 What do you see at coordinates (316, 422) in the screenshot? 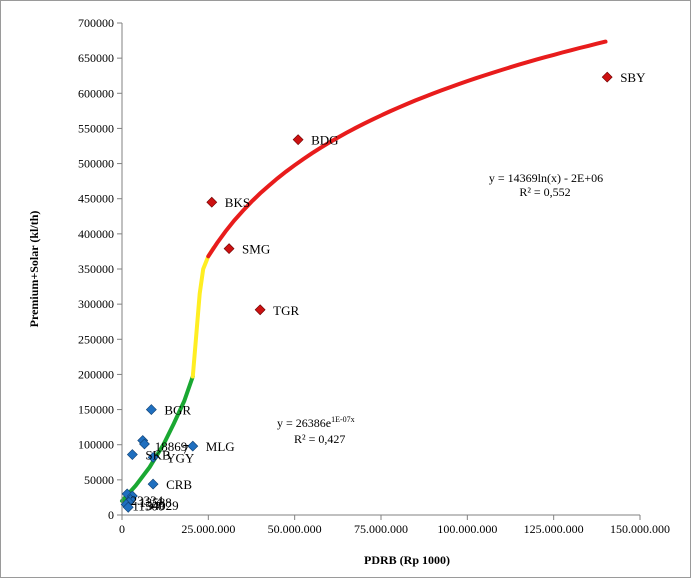
I see `exp-trend-equation: y = 26386e1E-07x` at bounding box center [316, 422].